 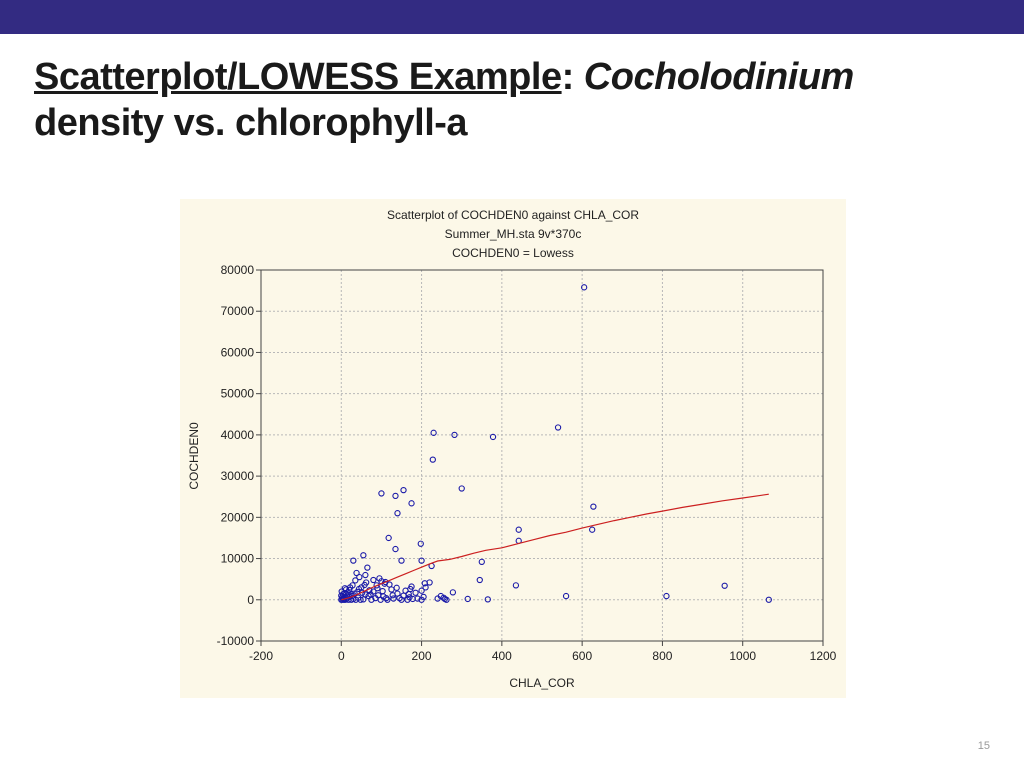 I want to click on x-tick-label: 1200, so click(x=823, y=656).